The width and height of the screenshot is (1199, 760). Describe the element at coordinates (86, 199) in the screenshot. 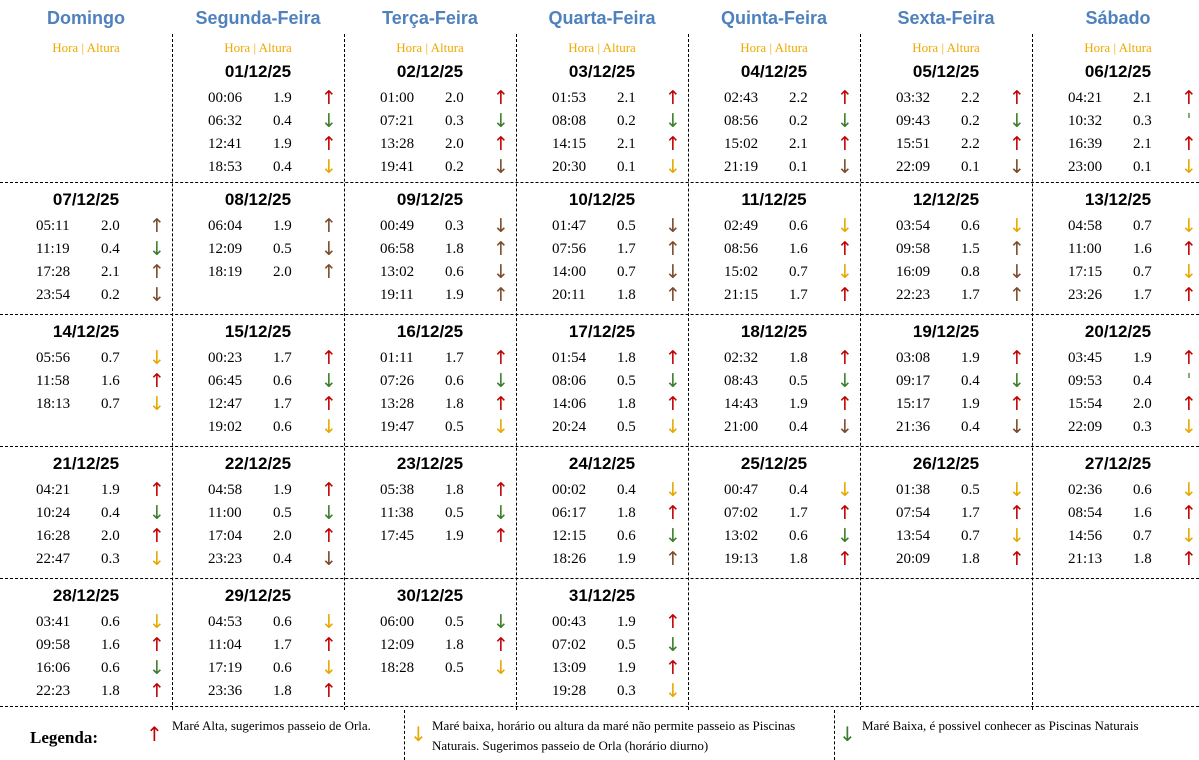

I see `date-label: 07/12/25` at that location.